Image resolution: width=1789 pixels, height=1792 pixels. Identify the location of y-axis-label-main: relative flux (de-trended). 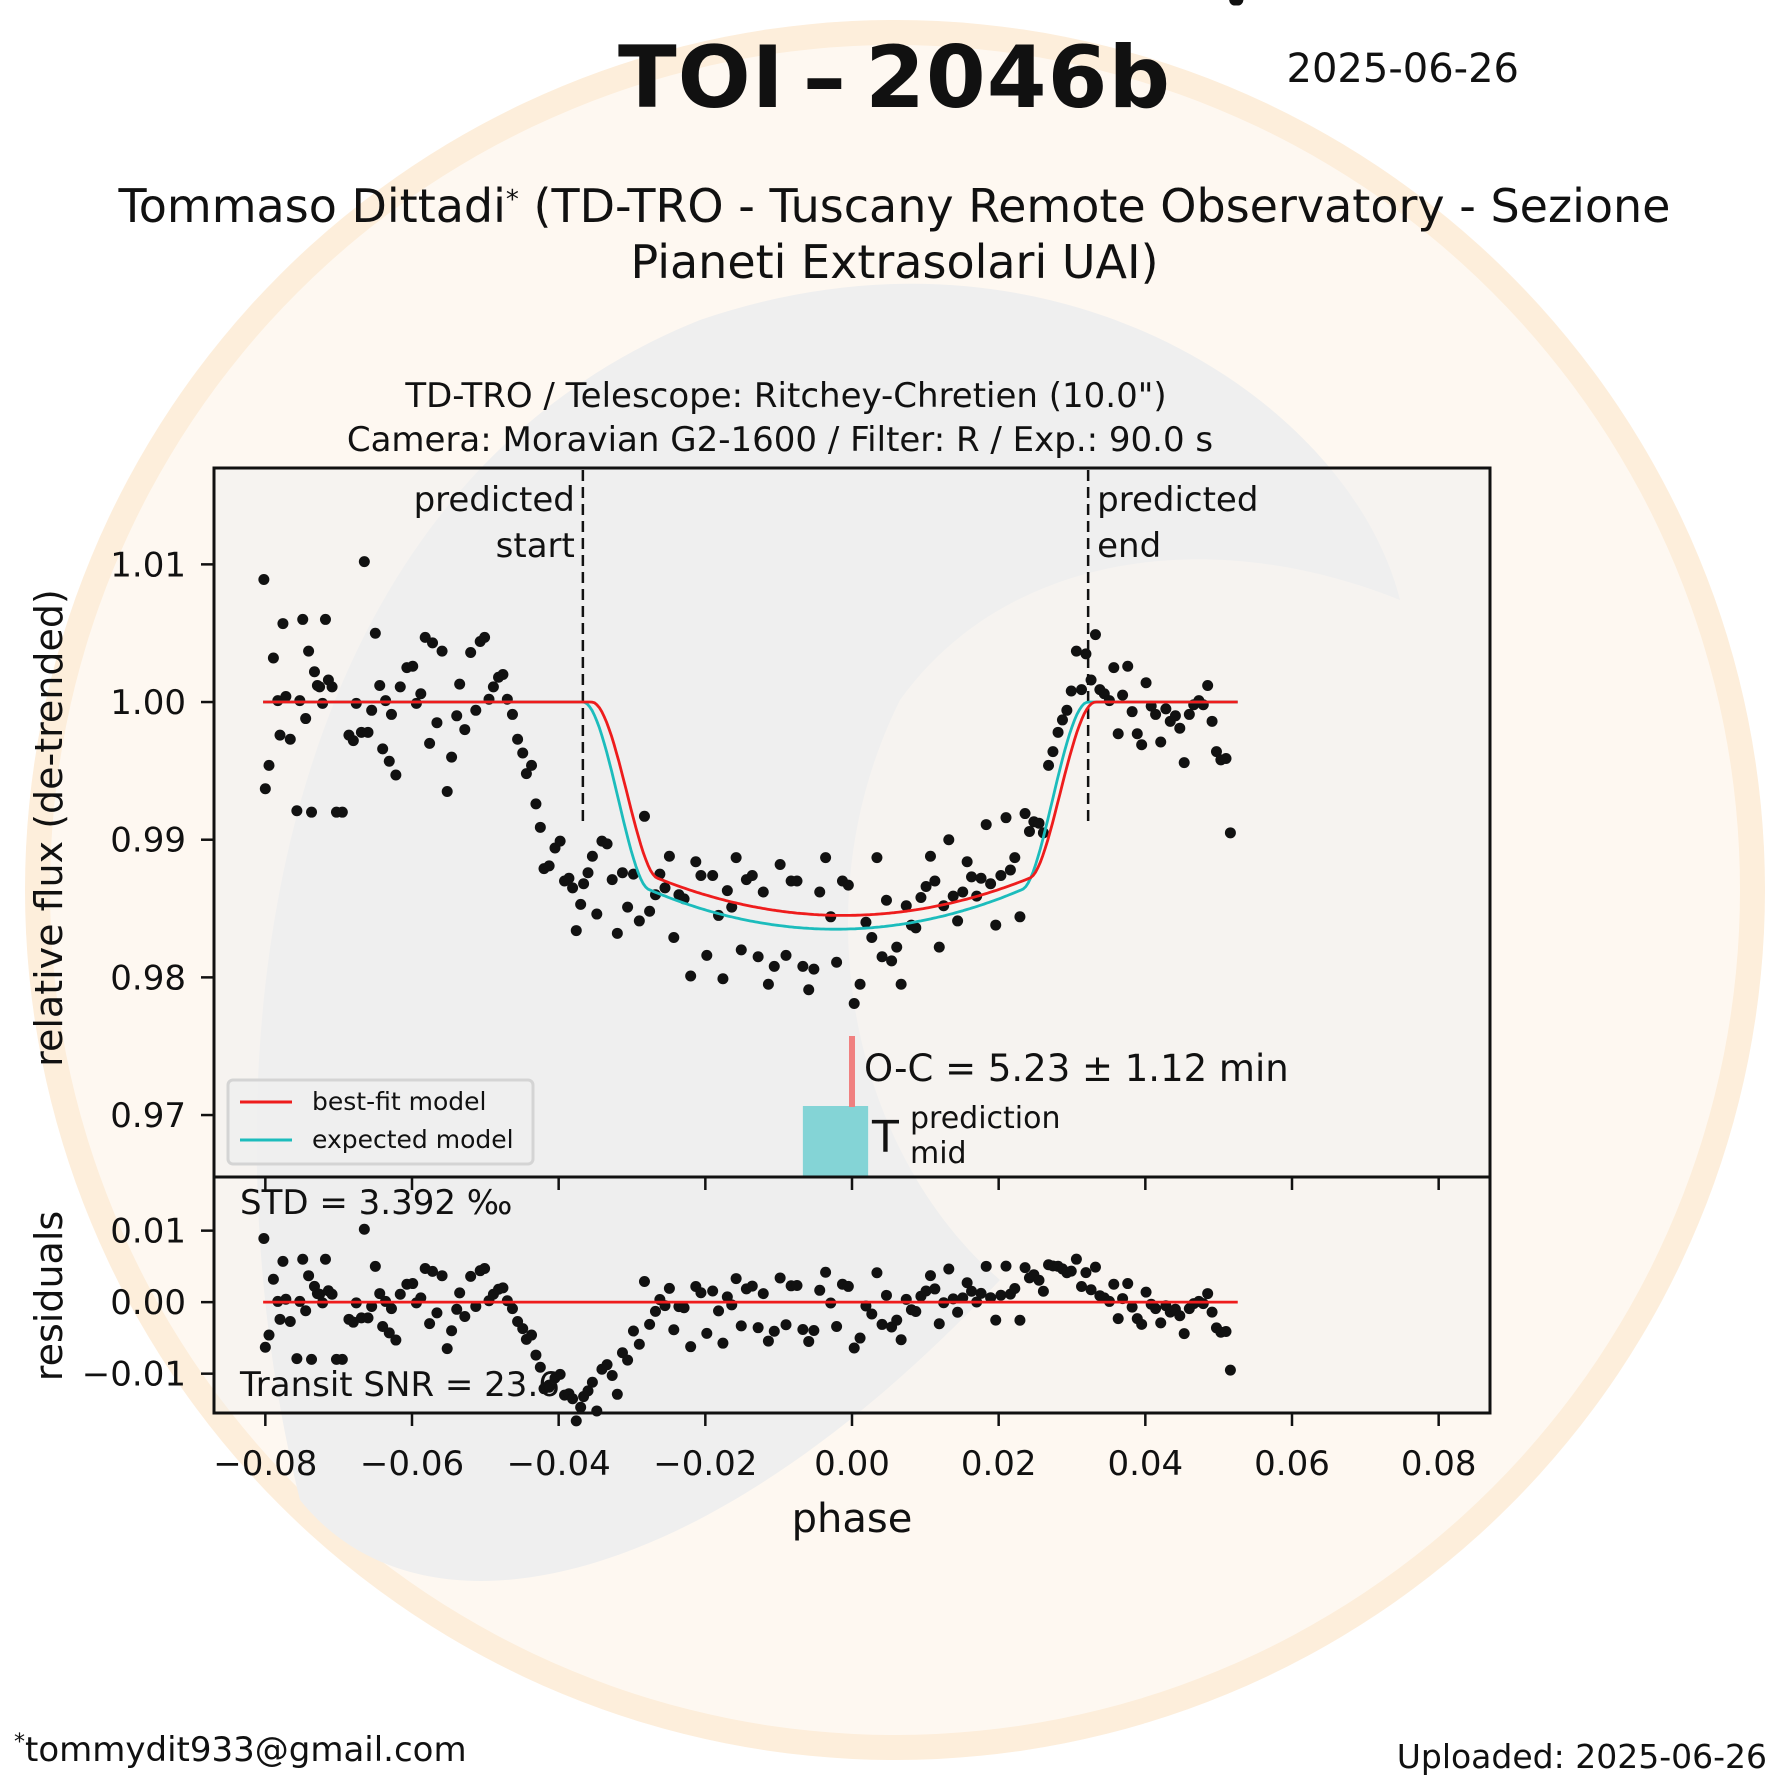
(49, 828).